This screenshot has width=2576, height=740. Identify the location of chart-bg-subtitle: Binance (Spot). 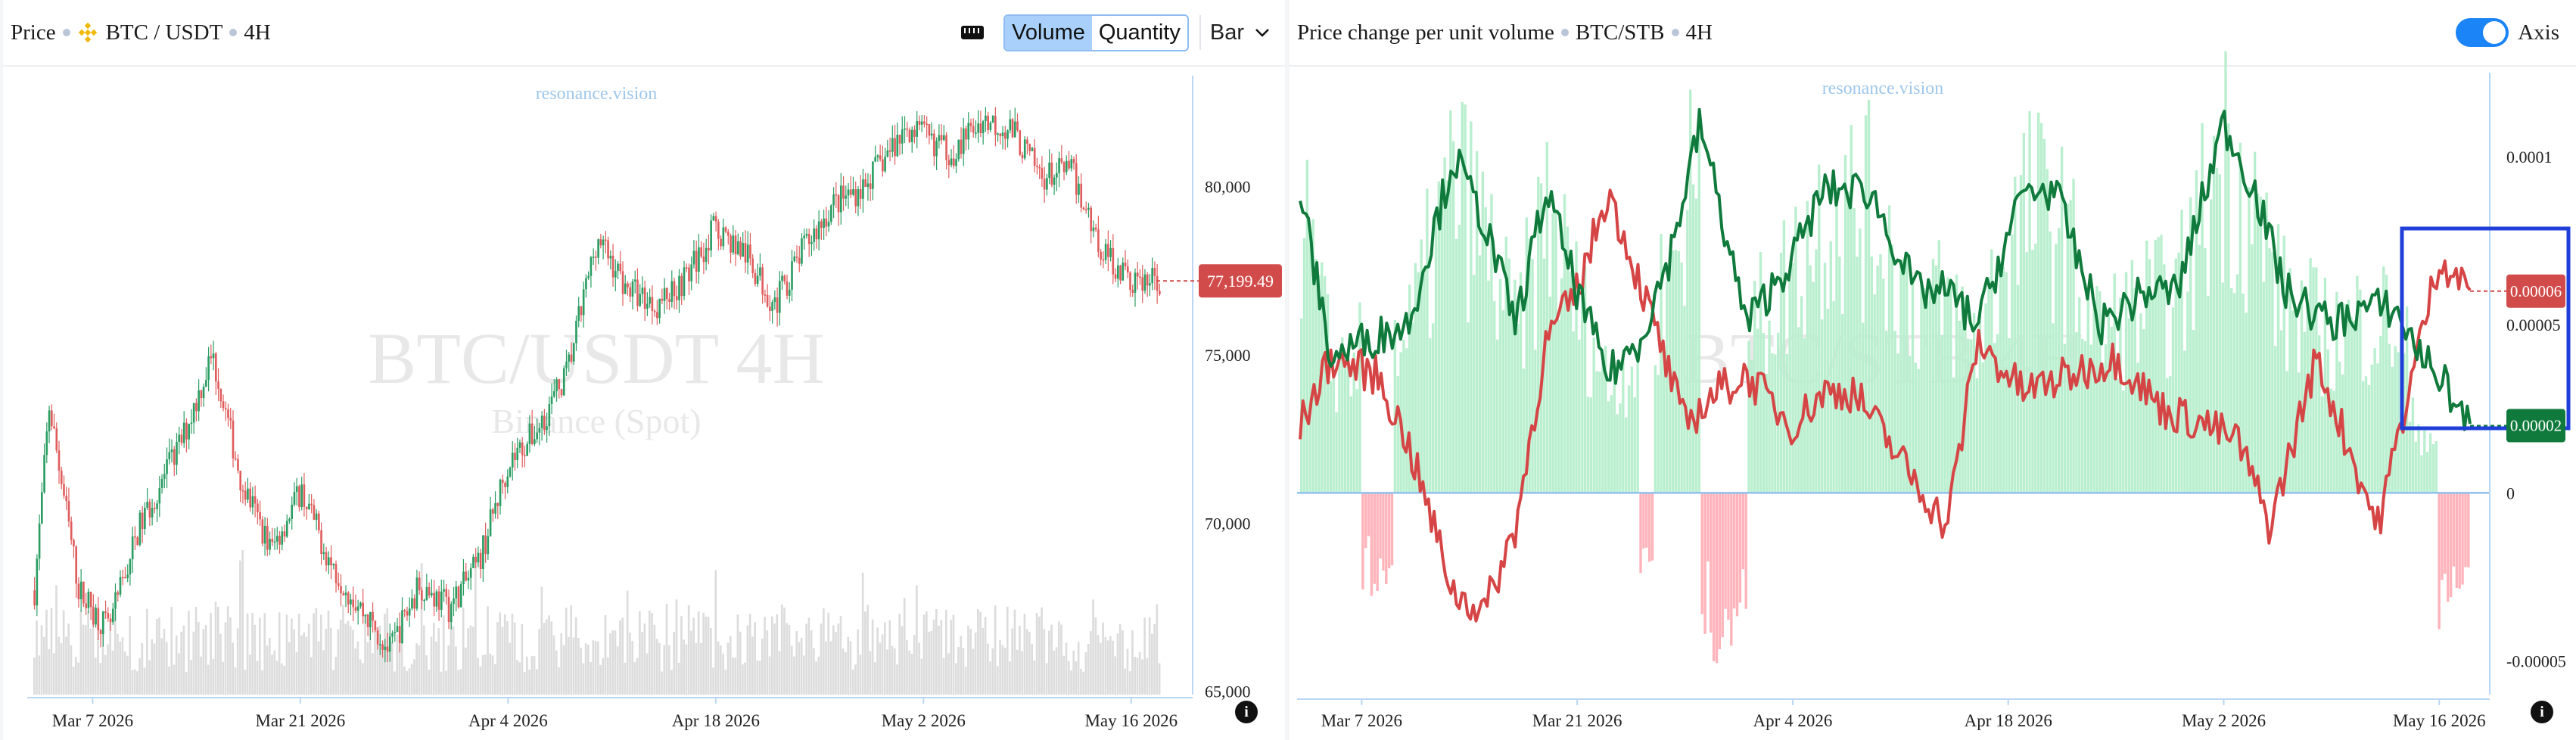
(596, 421).